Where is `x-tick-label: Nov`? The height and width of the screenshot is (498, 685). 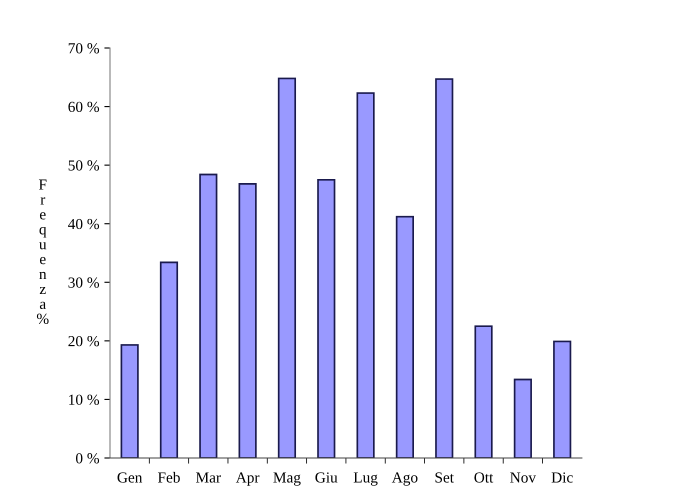
x-tick-label: Nov is located at coordinates (523, 477).